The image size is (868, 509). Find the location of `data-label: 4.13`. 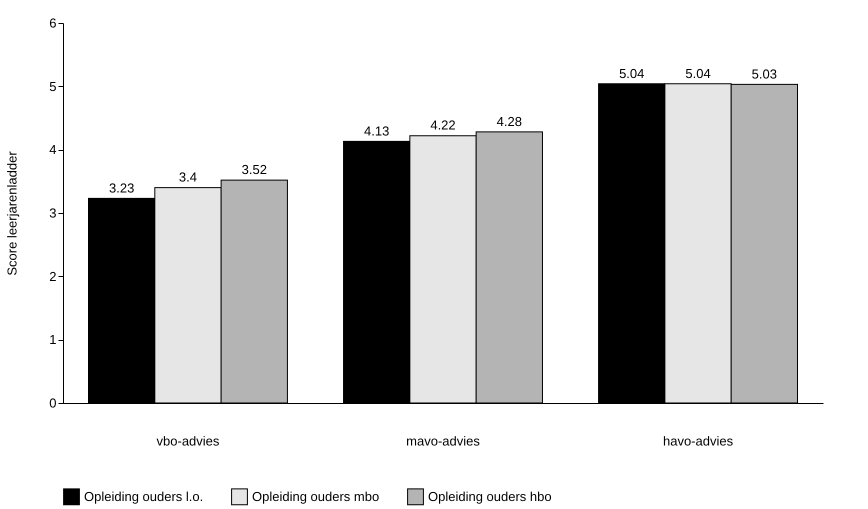

data-label: 4.13 is located at coordinates (377, 130).